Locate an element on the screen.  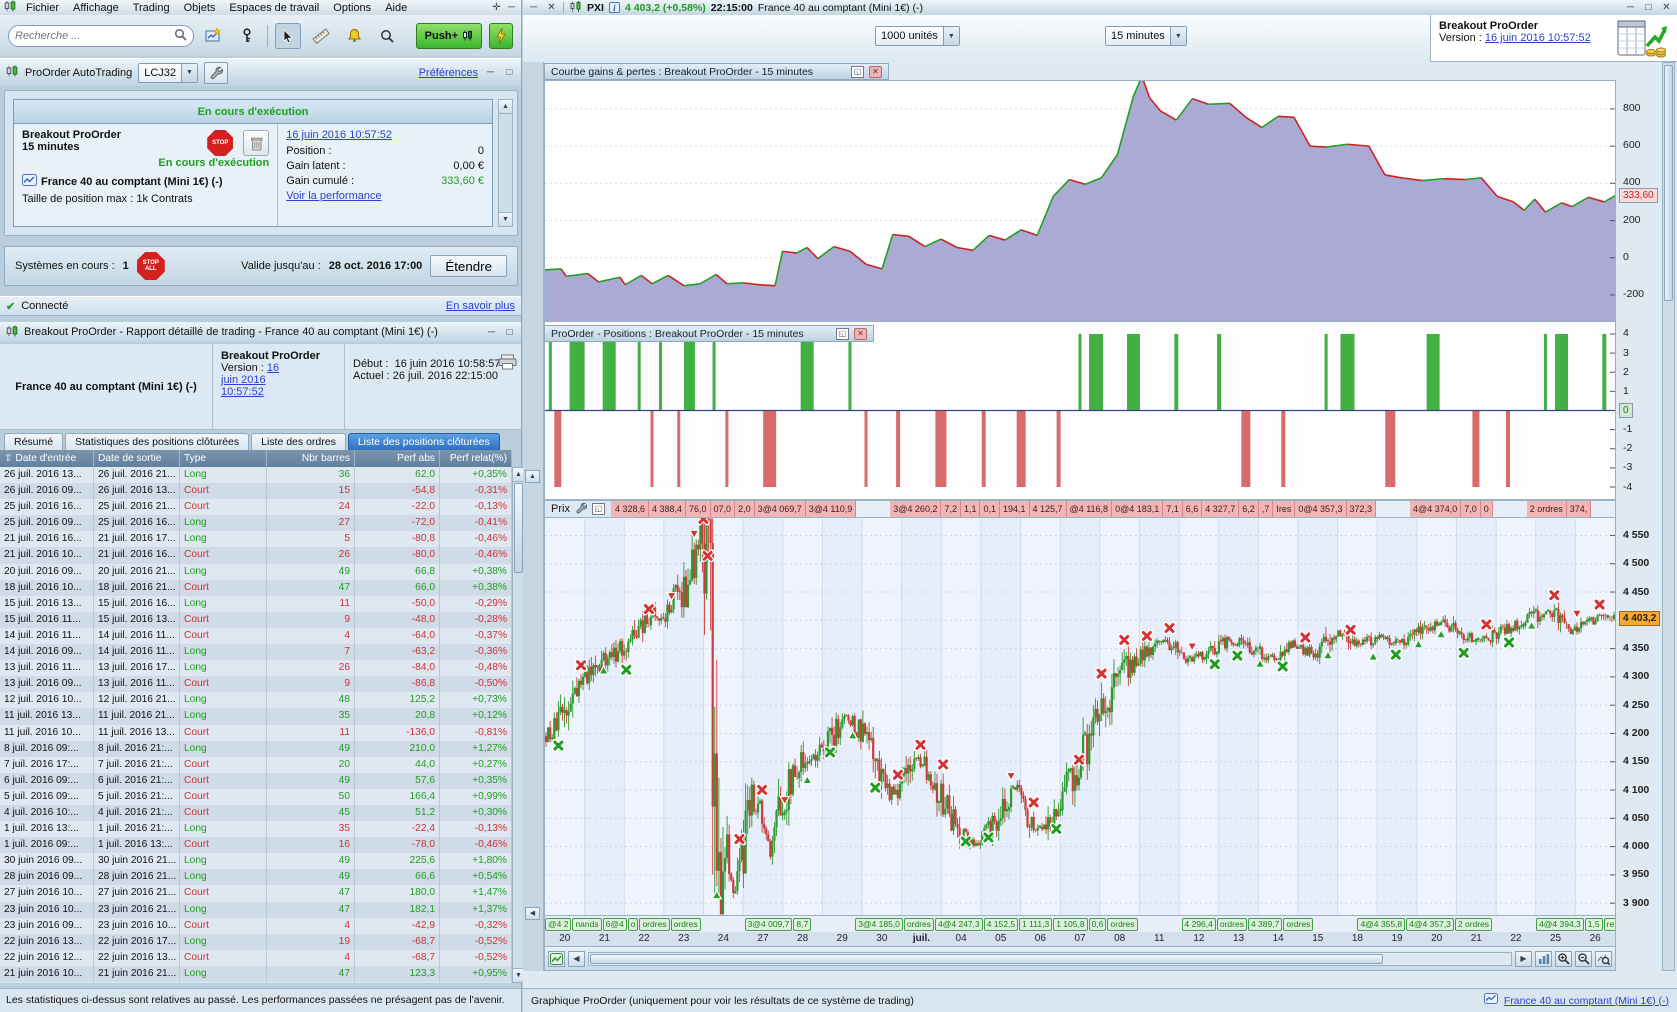
alert-bell-icon is located at coordinates (354, 36).